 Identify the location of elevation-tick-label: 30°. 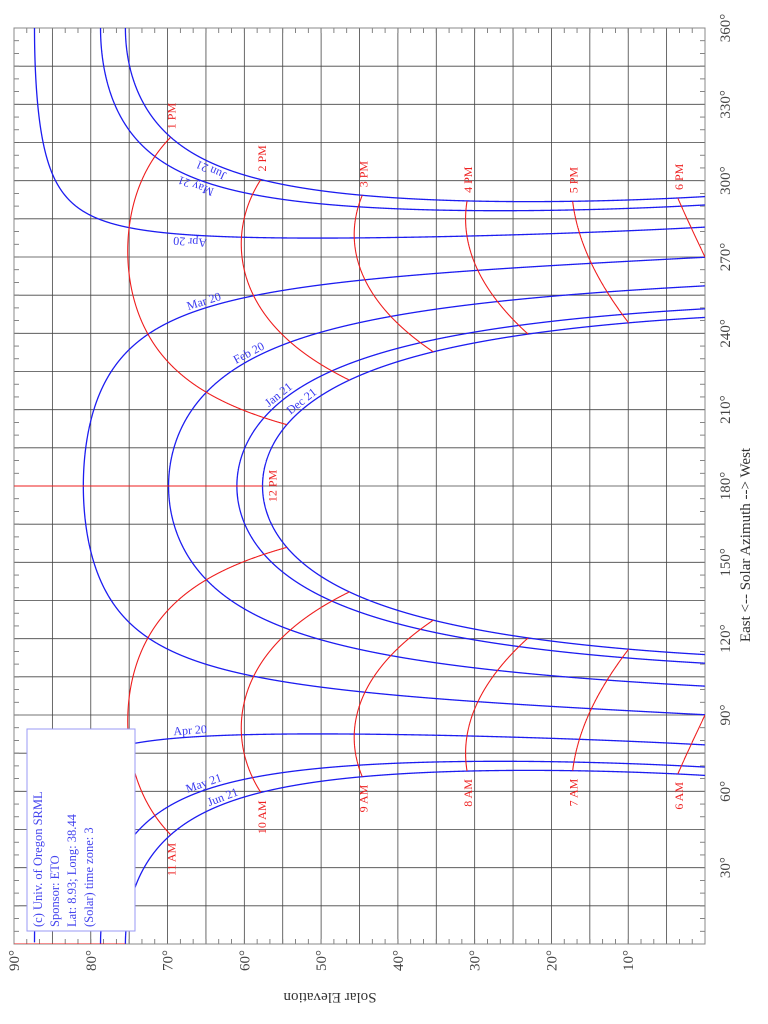
(476, 960).